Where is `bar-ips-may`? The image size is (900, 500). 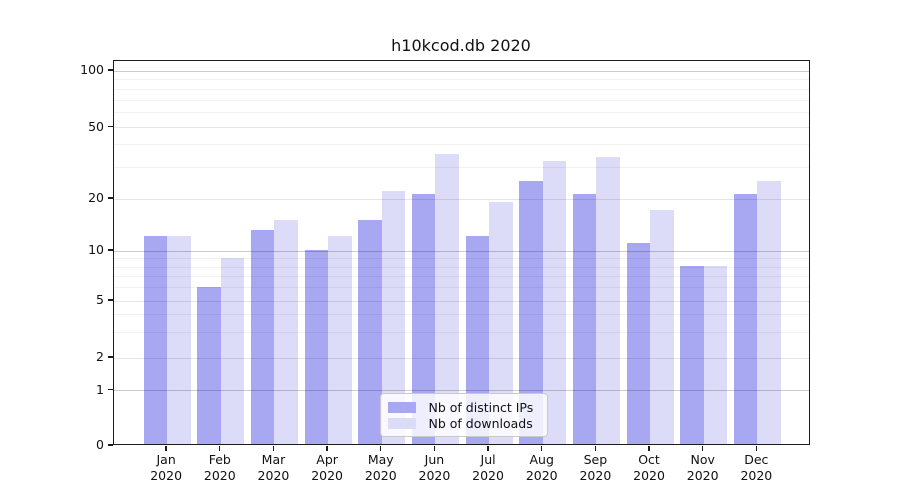 bar-ips-may is located at coordinates (370, 331).